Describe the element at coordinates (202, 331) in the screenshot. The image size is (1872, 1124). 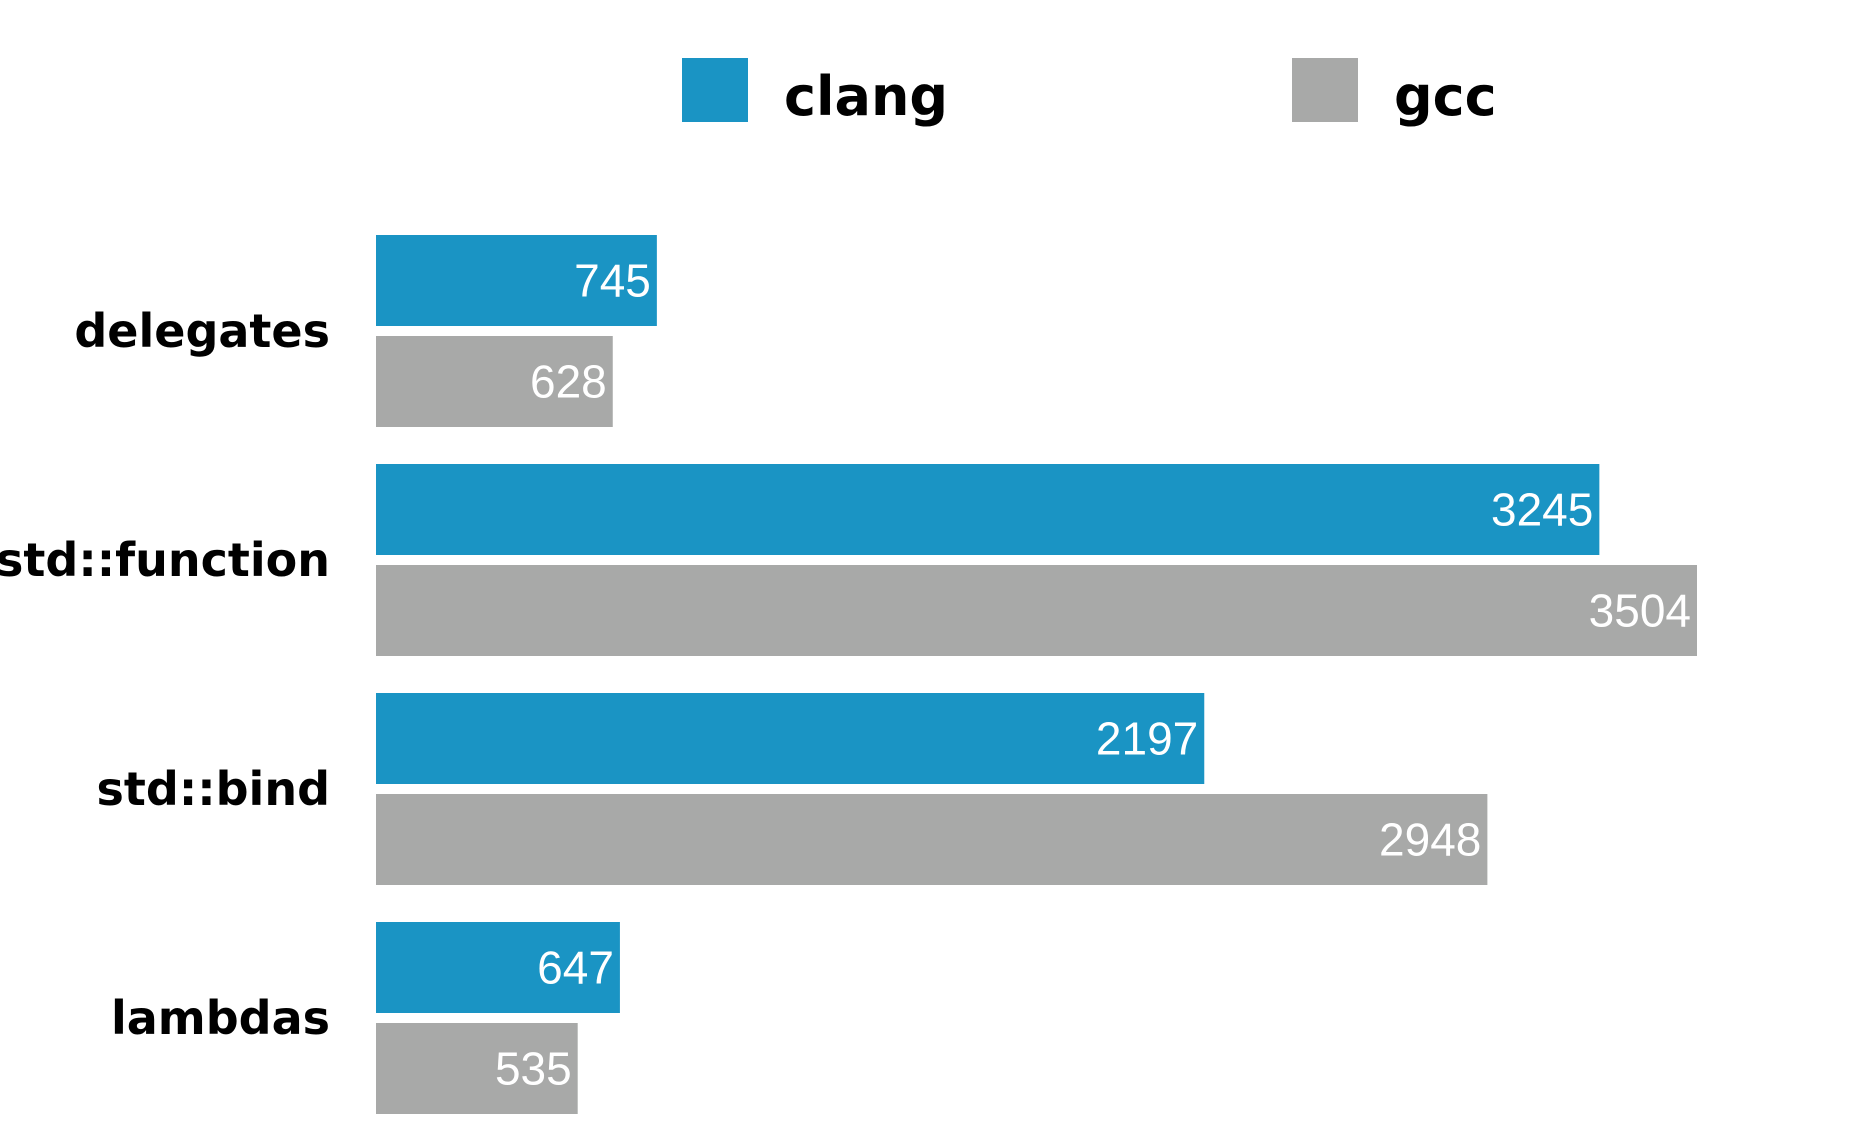
I see `category-label-delegates: delegates` at that location.